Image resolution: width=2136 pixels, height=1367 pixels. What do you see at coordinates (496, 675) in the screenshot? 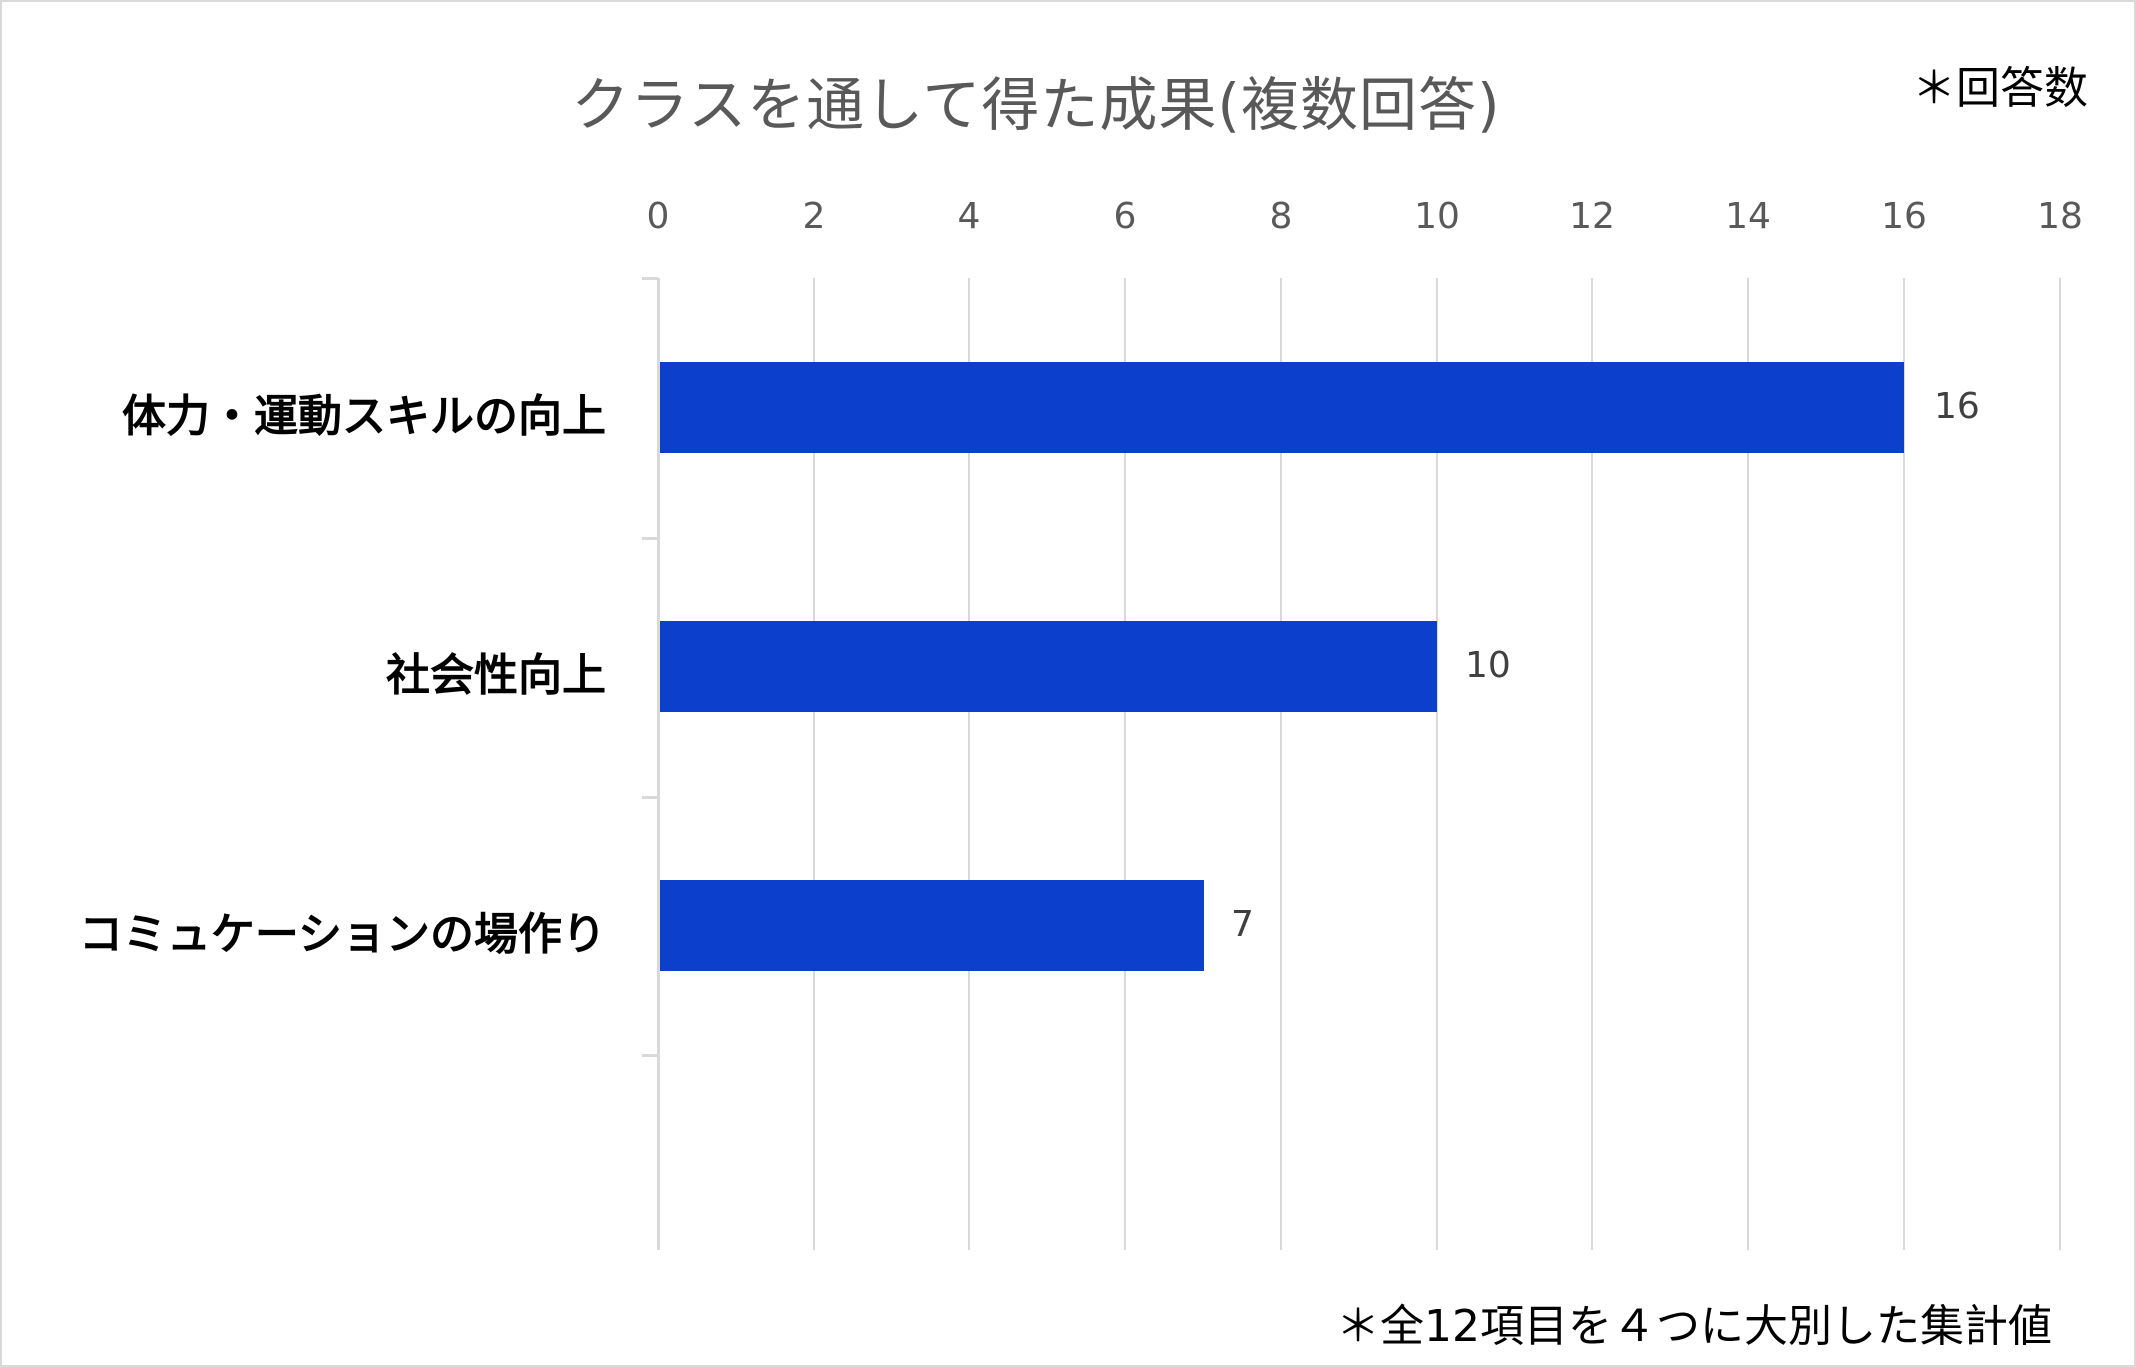
I see `category-label: 社会性向上` at bounding box center [496, 675].